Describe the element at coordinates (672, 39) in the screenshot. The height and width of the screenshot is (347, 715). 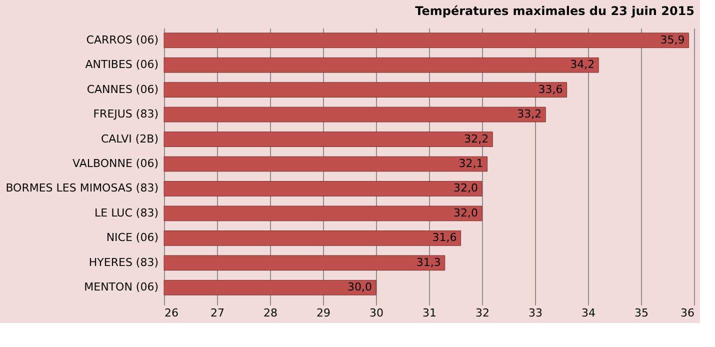
I see `data-label: 35,9` at that location.